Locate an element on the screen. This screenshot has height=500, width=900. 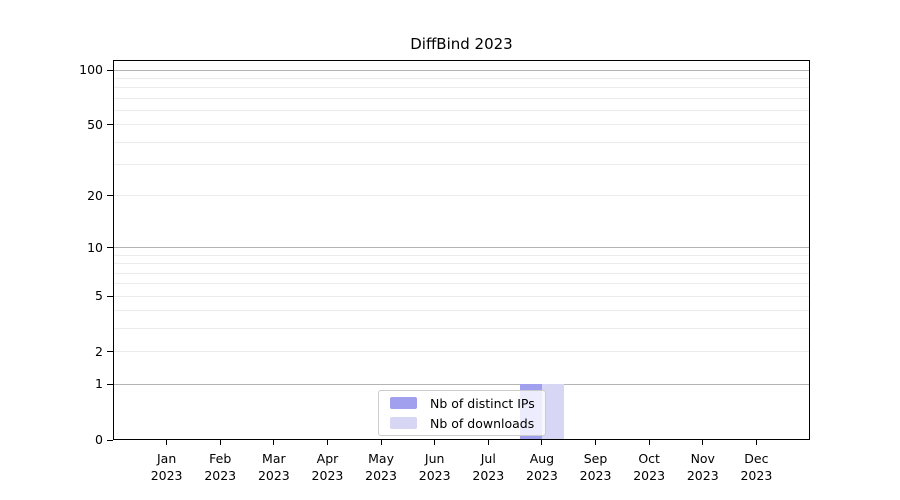
x-tick-label: Dec 2023 is located at coordinates (756, 467).